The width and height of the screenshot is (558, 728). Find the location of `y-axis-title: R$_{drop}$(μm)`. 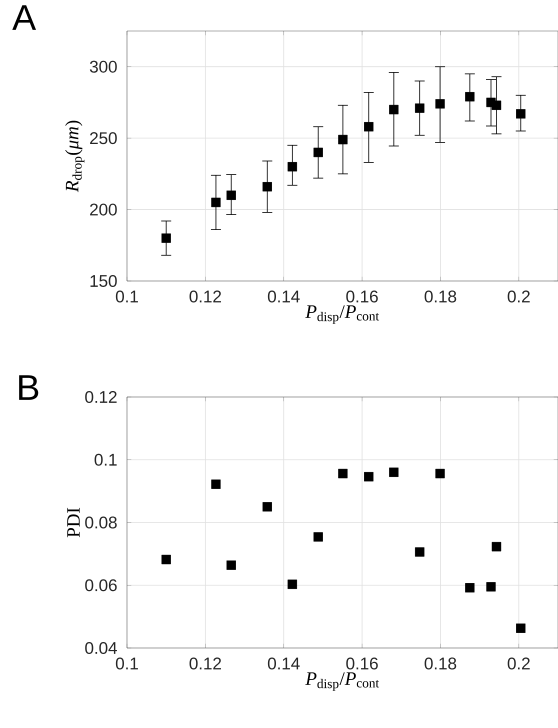

y-axis-title: R$_{drop}$(μm) is located at coordinates (74, 156).